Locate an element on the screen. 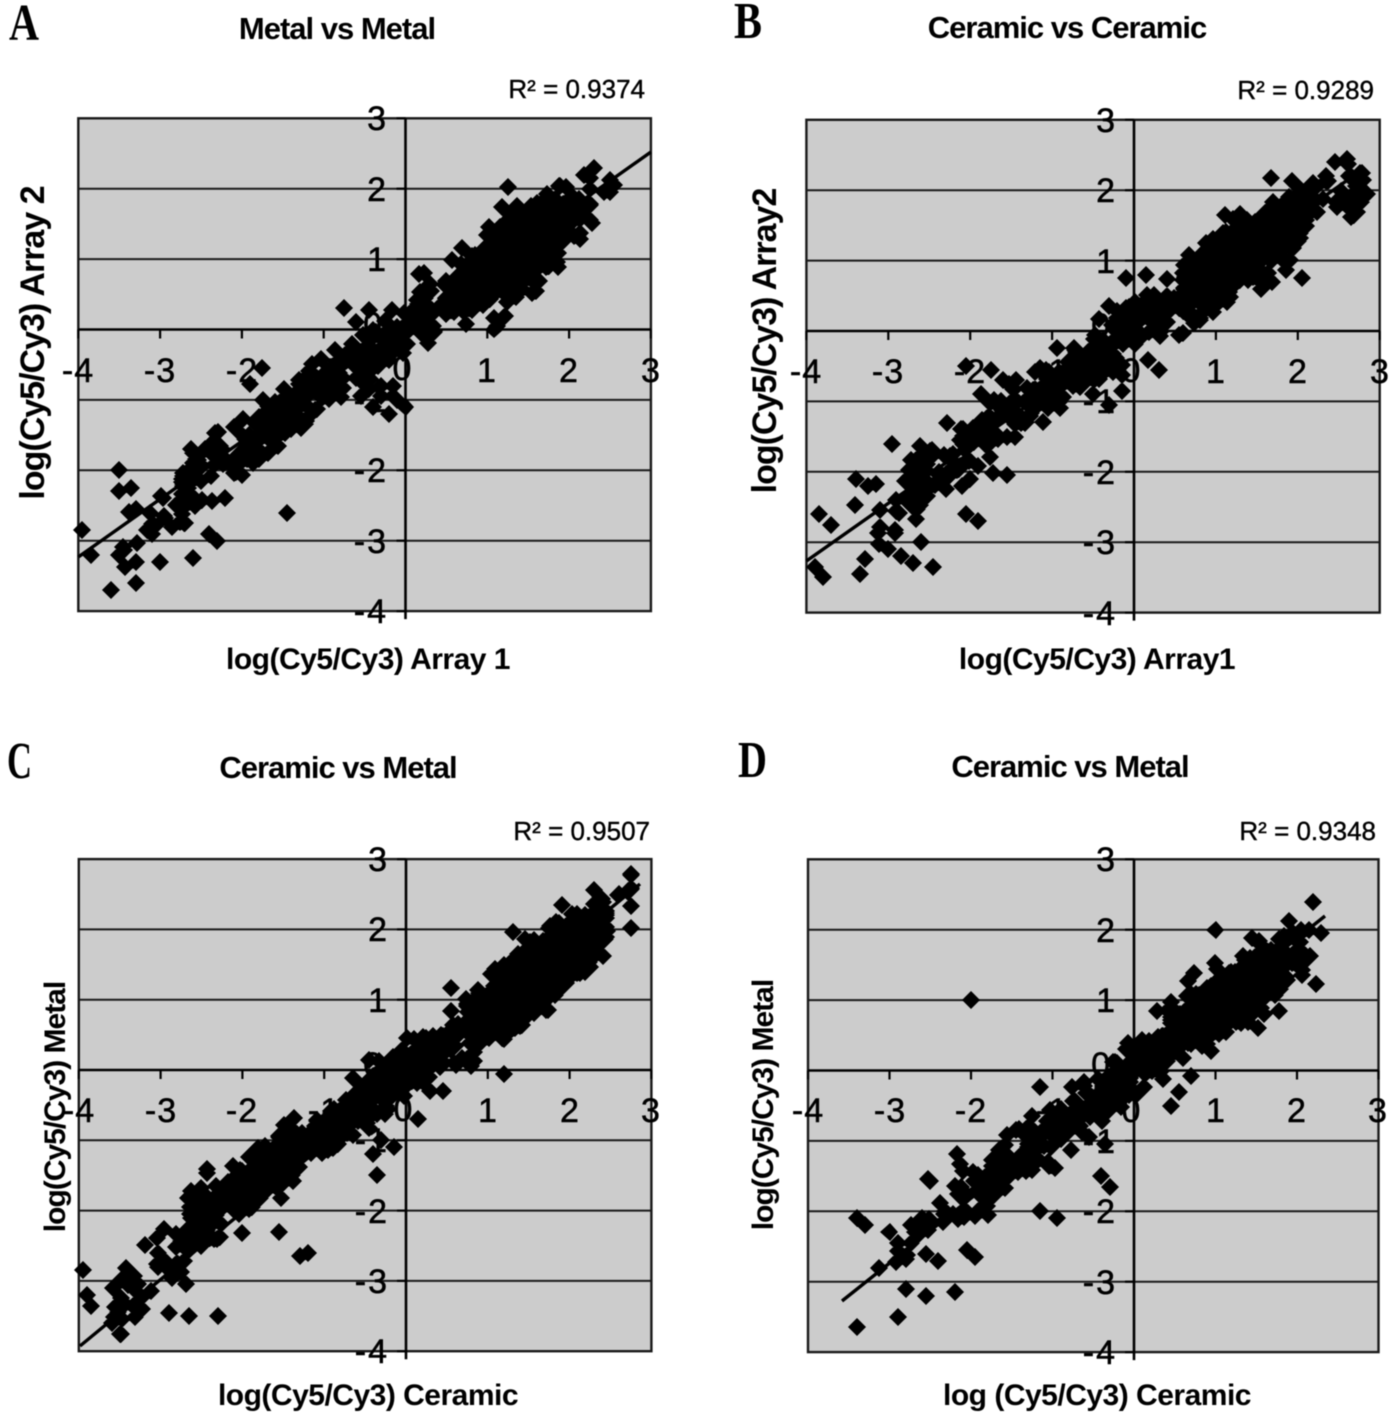 Image resolution: width=1390 pixels, height=1422 pixels. svg-text: C is located at coordinates (19, 761).